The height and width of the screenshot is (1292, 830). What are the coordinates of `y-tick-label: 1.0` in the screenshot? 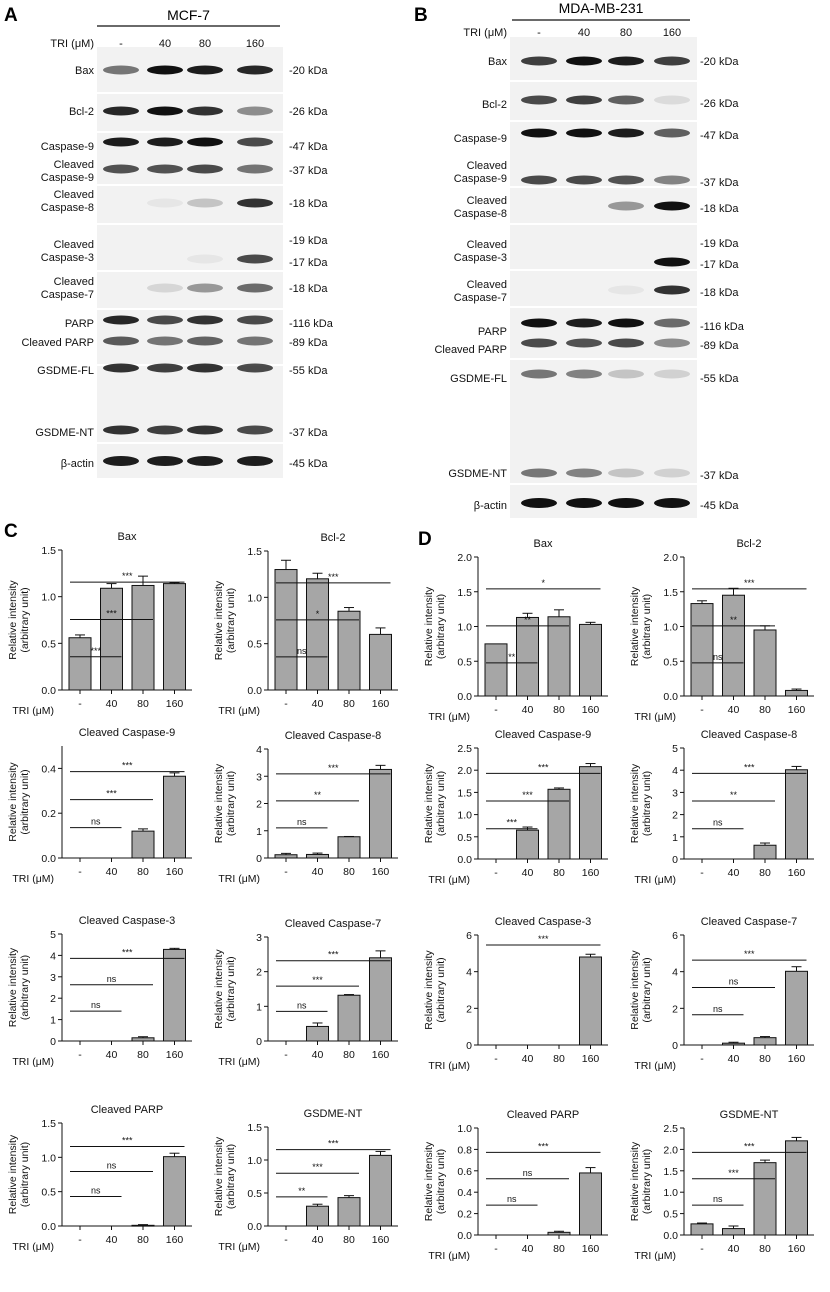 It's located at (254, 1161).